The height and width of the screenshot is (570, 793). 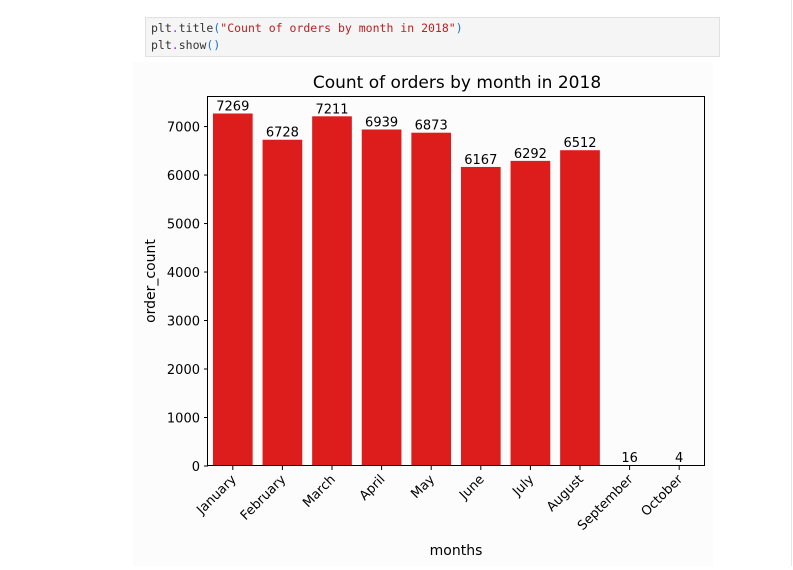 I want to click on code-token-paren-close: ), so click(x=459, y=28).